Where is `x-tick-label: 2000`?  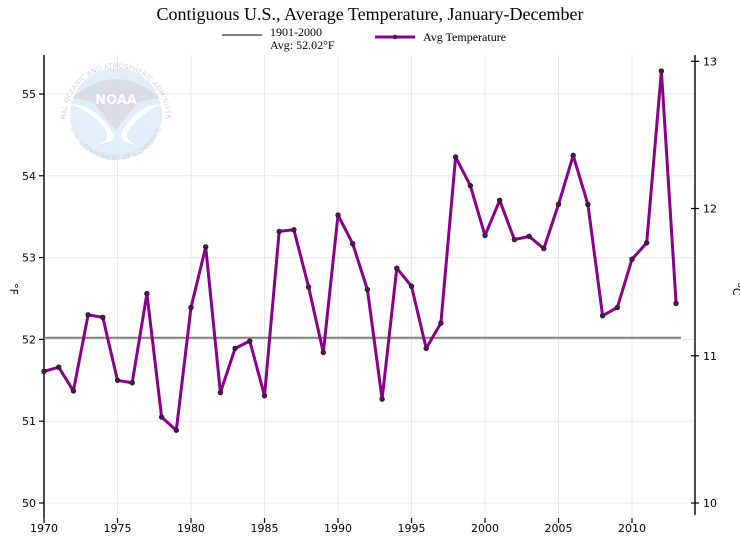 x-tick-label: 2000 is located at coordinates (485, 528).